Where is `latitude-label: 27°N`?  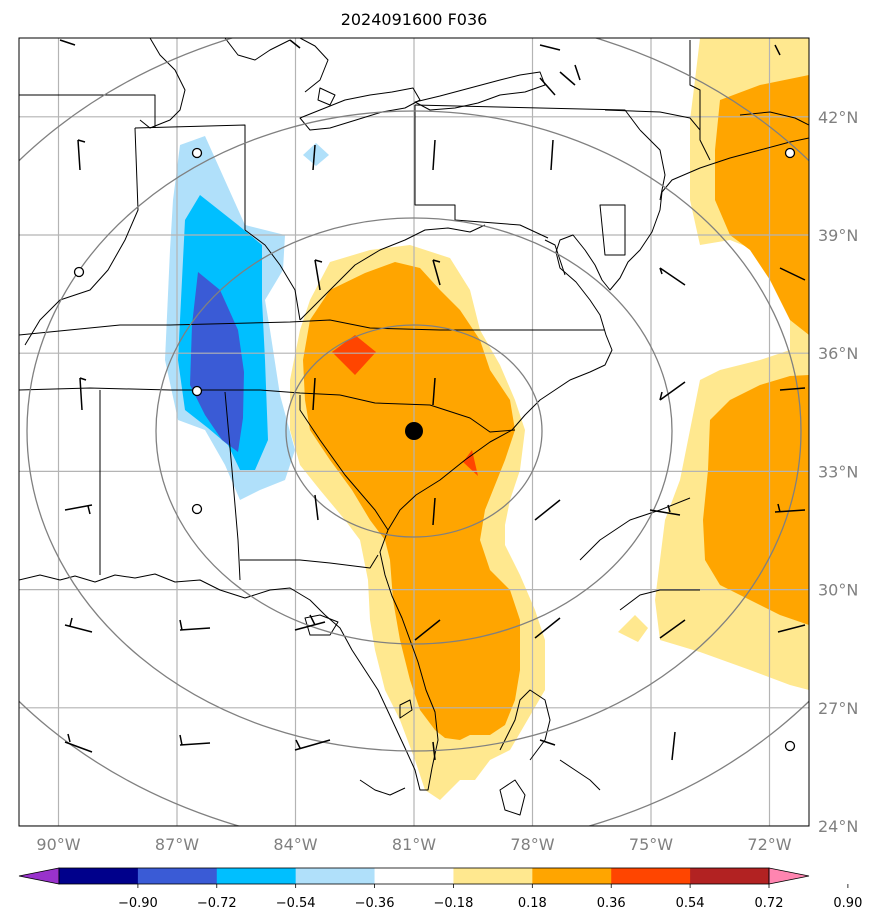 latitude-label: 27°N is located at coordinates (838, 708).